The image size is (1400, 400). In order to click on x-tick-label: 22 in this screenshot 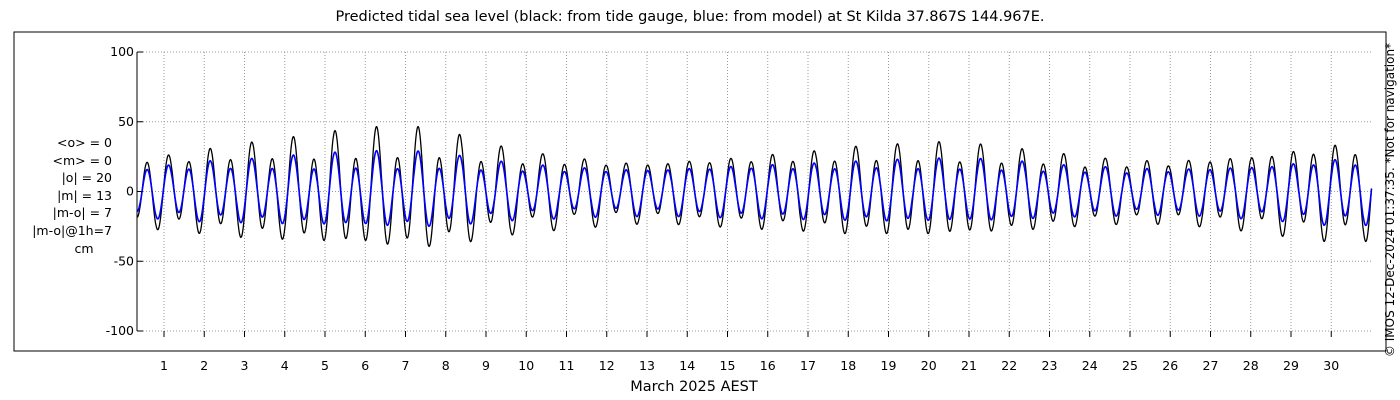, I will do `click(1009, 365)`.